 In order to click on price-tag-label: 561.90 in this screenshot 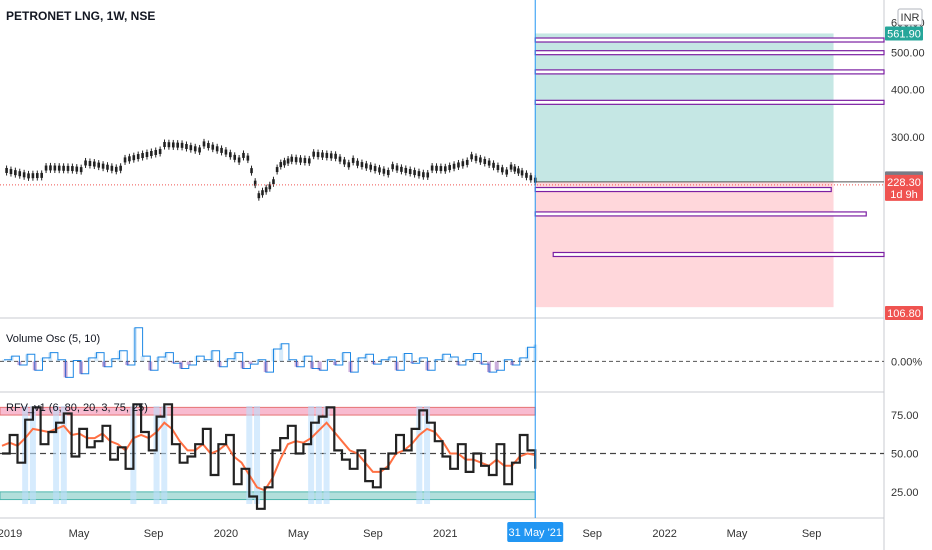, I will do `click(904, 34)`.